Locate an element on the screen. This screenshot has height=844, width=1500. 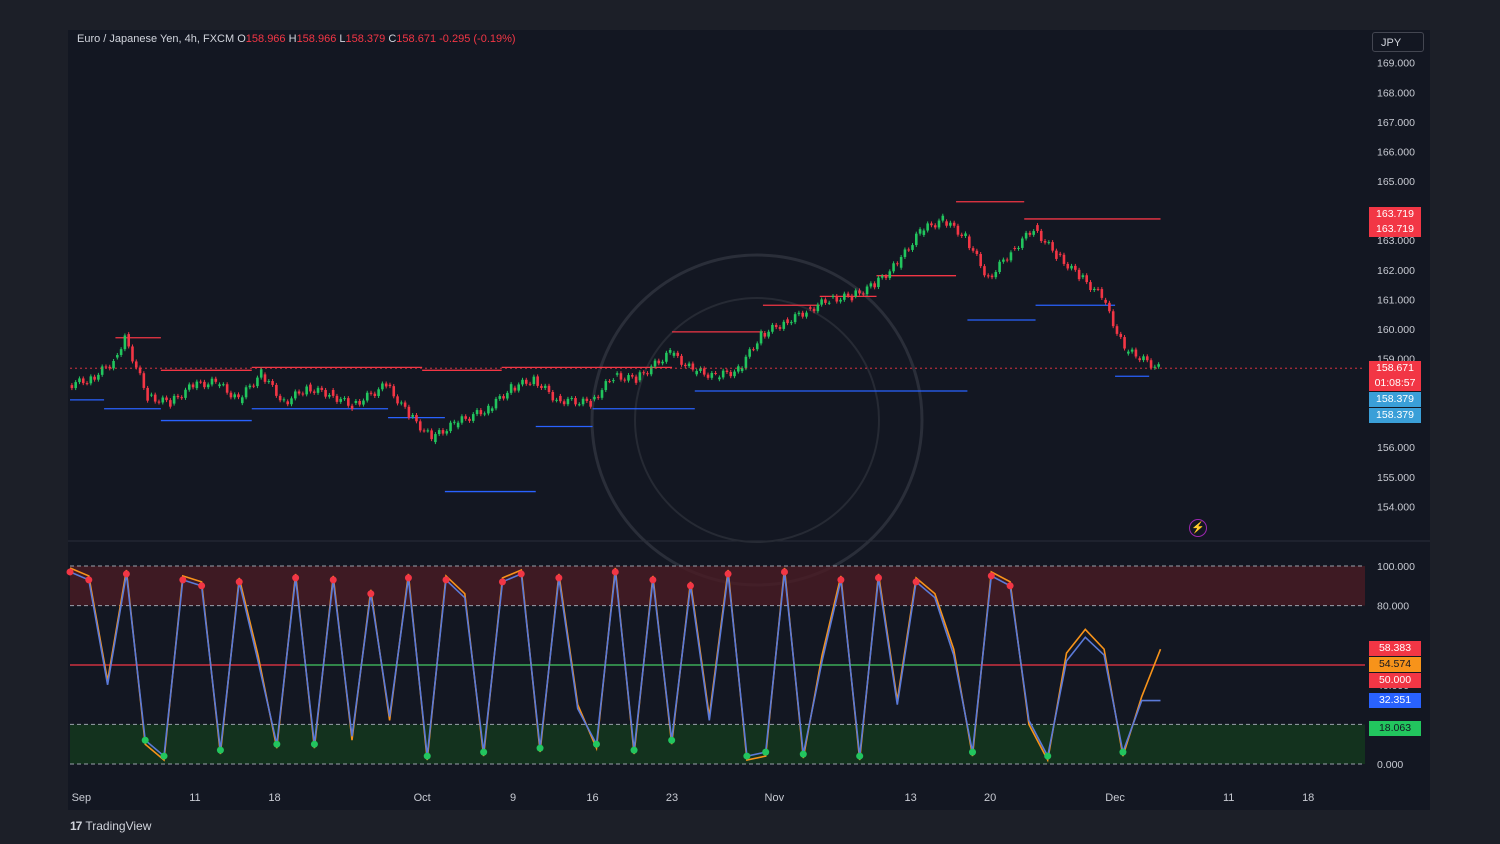
overbought-zone is located at coordinates (717, 586).